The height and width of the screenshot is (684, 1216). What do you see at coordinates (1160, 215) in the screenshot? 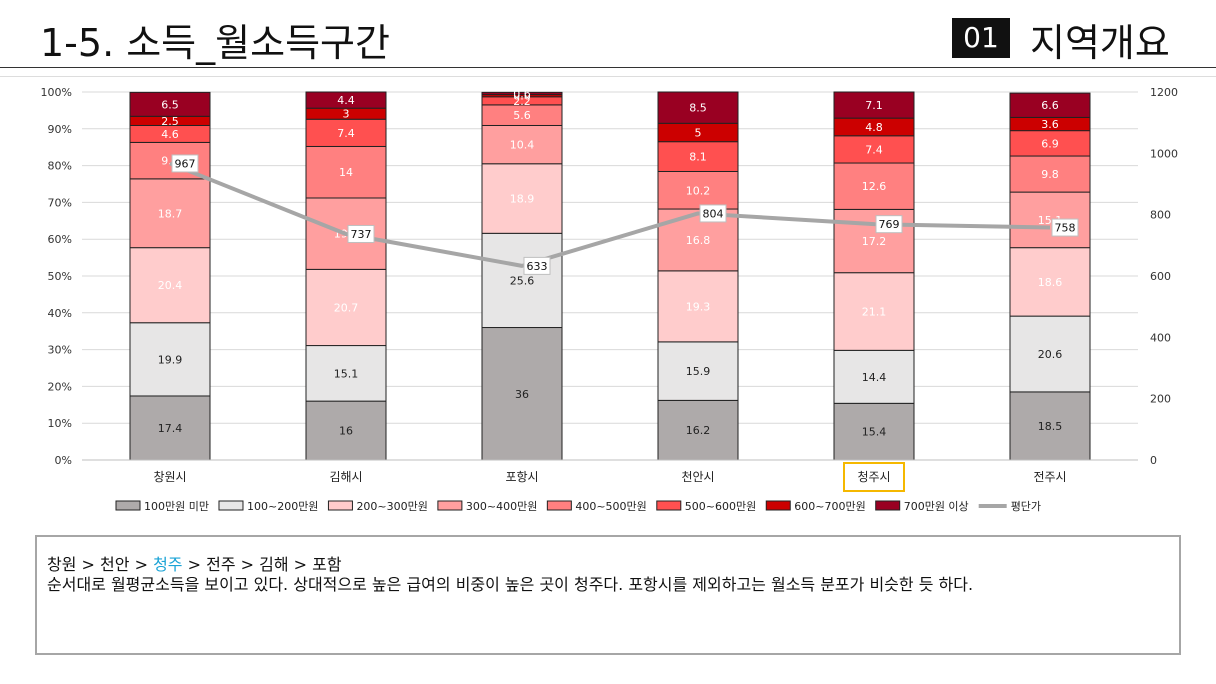
I see `y-right-tick-label: 800` at bounding box center [1160, 215].